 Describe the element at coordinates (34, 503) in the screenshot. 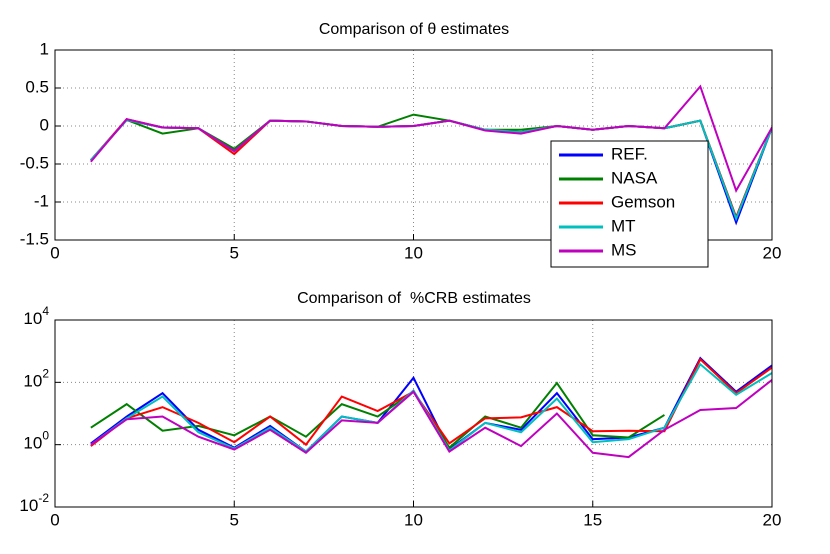

I see `y-tick-label: 10⁻²` at that location.